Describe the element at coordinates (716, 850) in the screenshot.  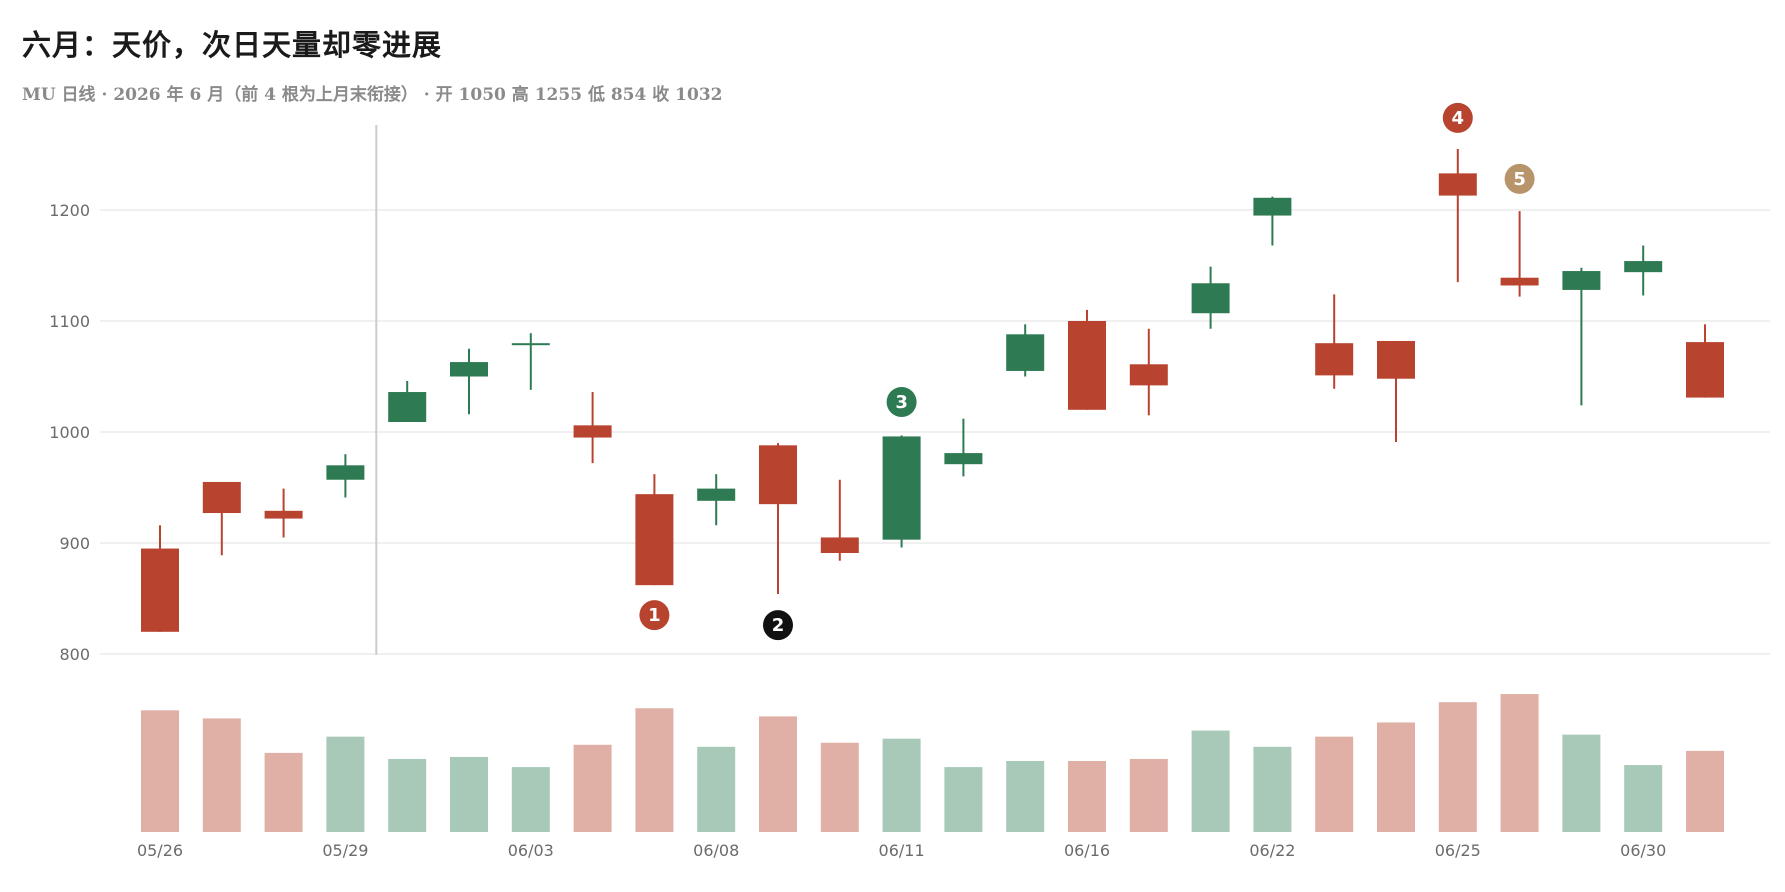
I see `x-tick-label: 06/08` at that location.